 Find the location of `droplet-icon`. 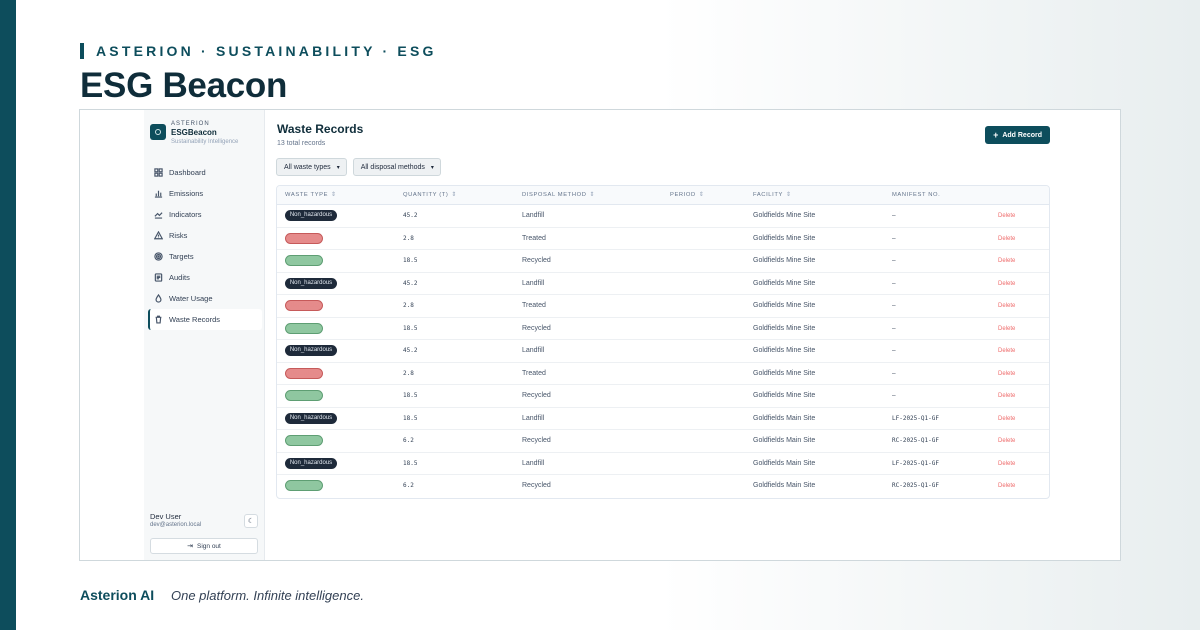

droplet-icon is located at coordinates (158, 298).